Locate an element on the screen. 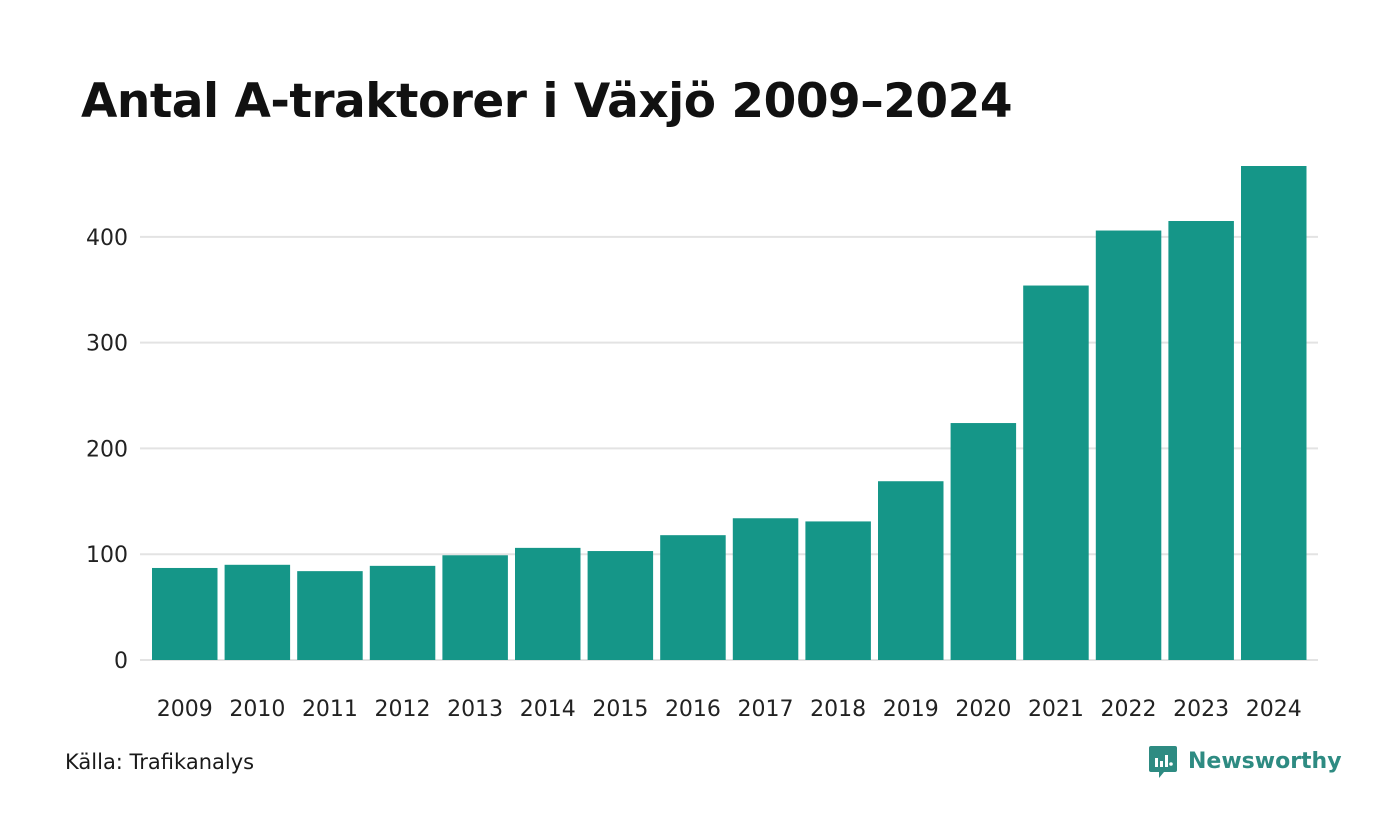 The height and width of the screenshot is (840, 1400). x-tick-label: 2017 is located at coordinates (766, 709).